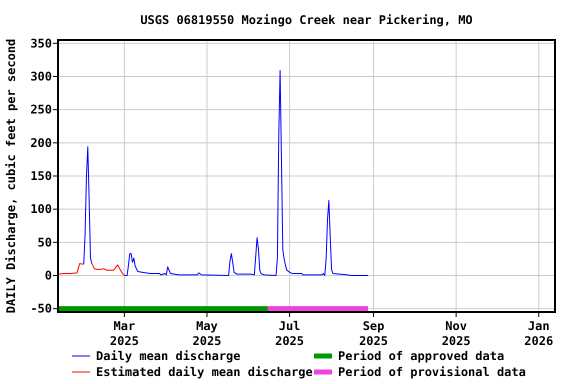 This screenshot has height=384, width=576. I want to click on y-tick-label: 350, so click(41, 43).